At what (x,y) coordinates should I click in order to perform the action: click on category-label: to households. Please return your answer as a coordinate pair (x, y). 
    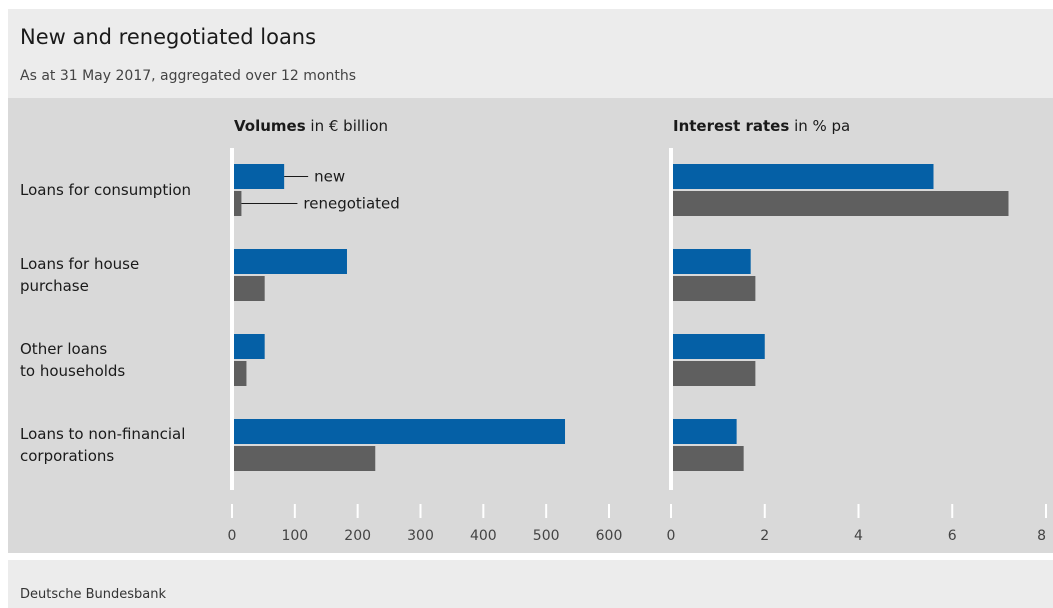
    Looking at the image, I should click on (72, 371).